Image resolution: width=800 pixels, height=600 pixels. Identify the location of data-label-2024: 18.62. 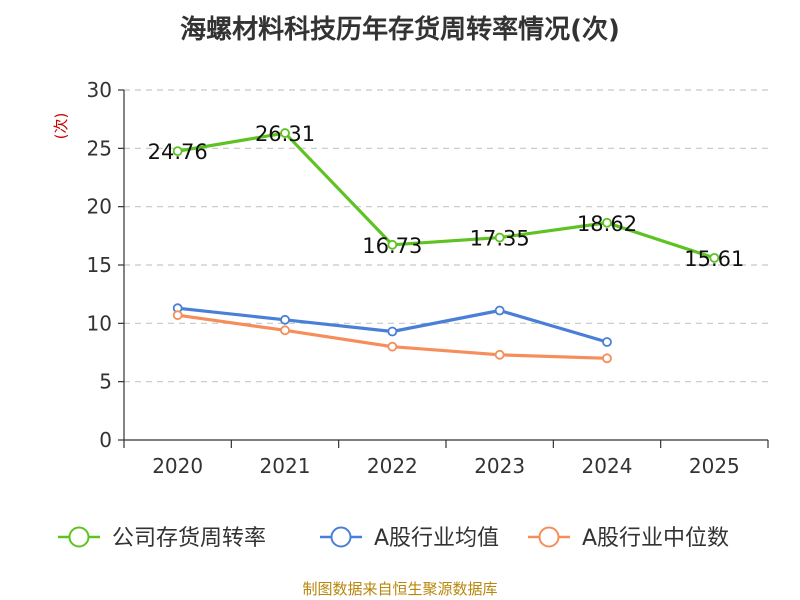
(607, 224).